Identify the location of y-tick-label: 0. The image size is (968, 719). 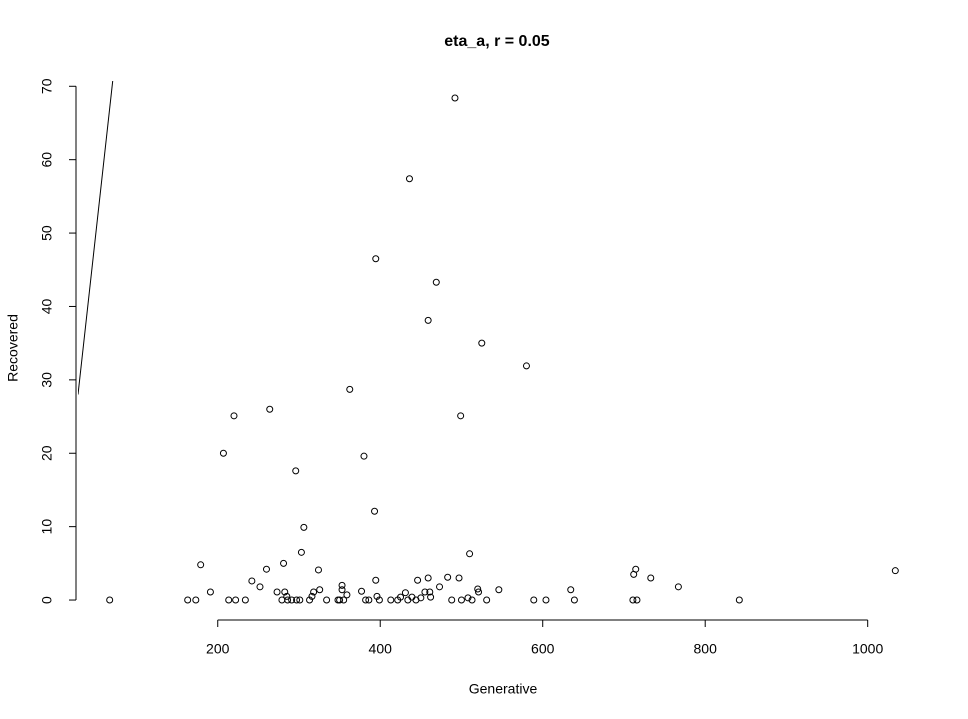
(47, 600).